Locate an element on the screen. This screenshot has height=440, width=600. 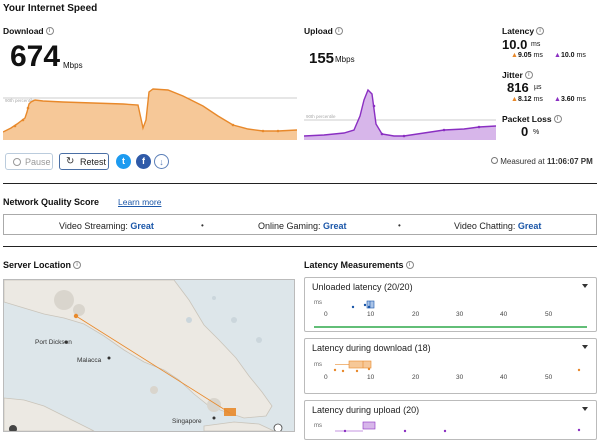
learn-more-link: Learn more is located at coordinates (140, 202).